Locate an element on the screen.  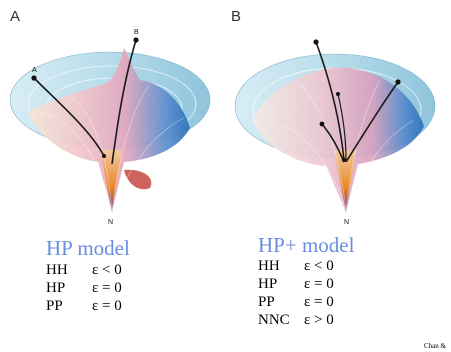
rule-pair: NNC is located at coordinates (274, 320).